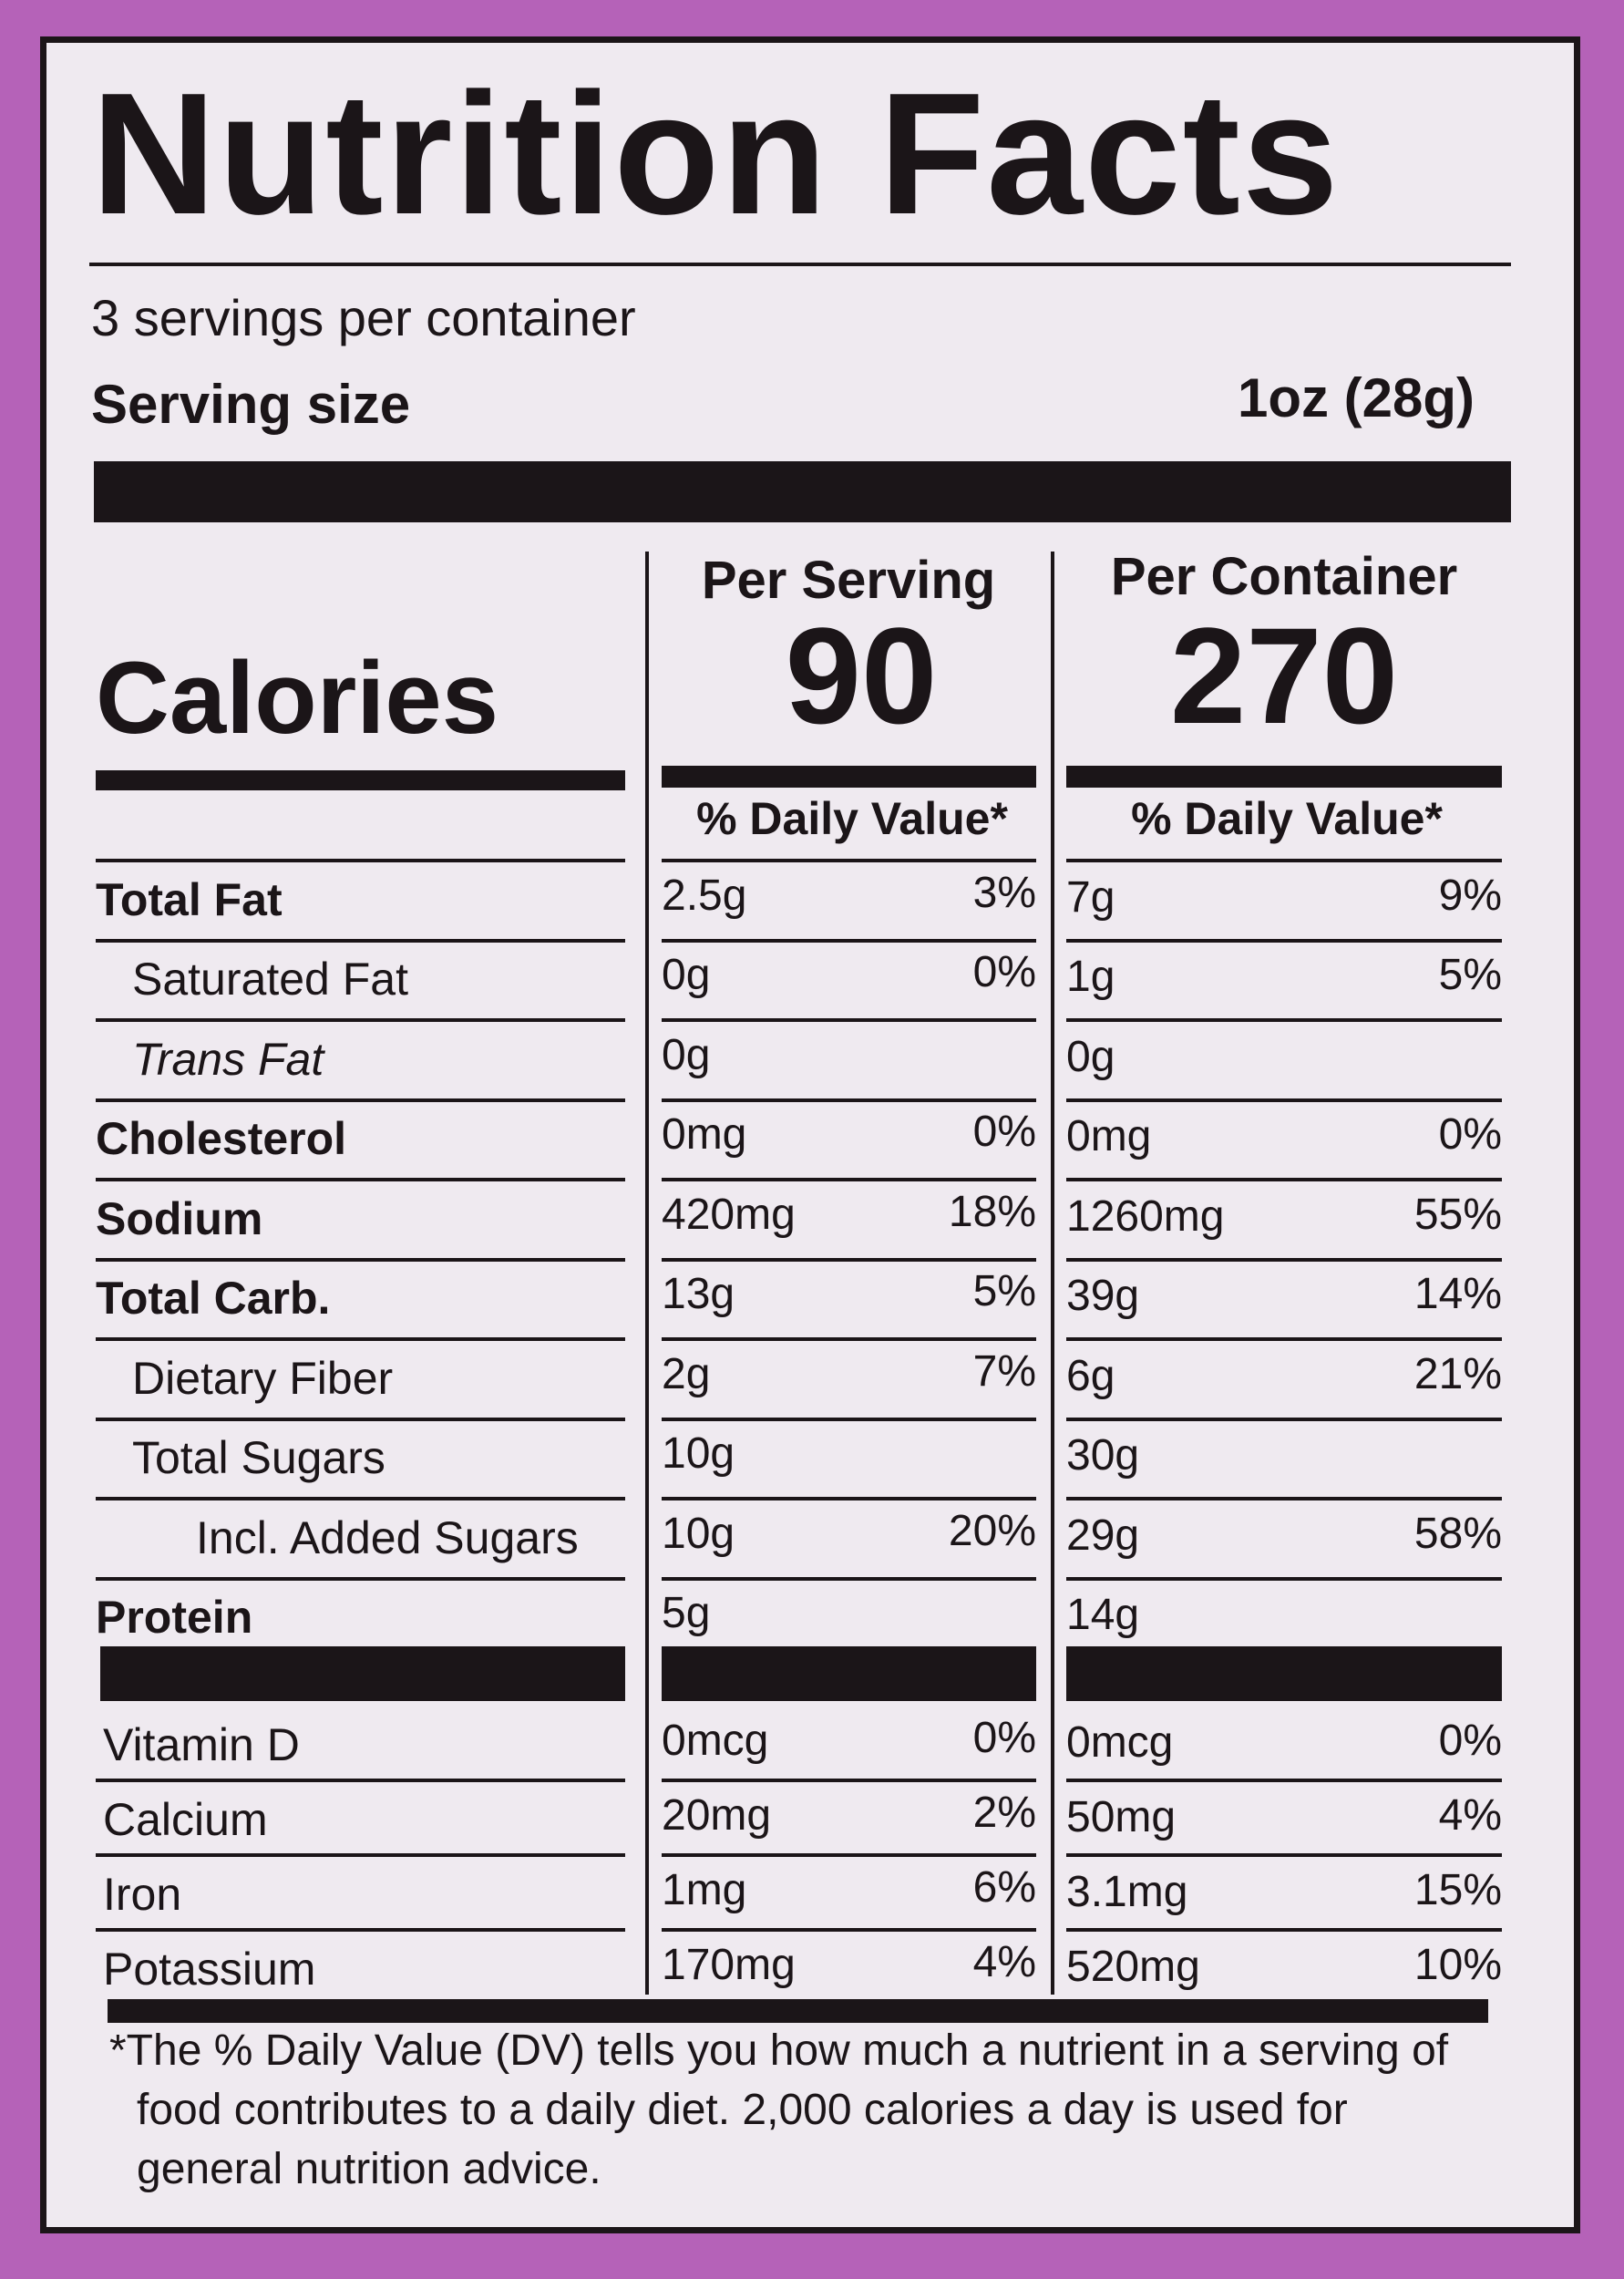 The width and height of the screenshot is (1624, 2279). Describe the element at coordinates (1090, 1375) in the screenshot. I see `per-container-amount: 6g` at that location.